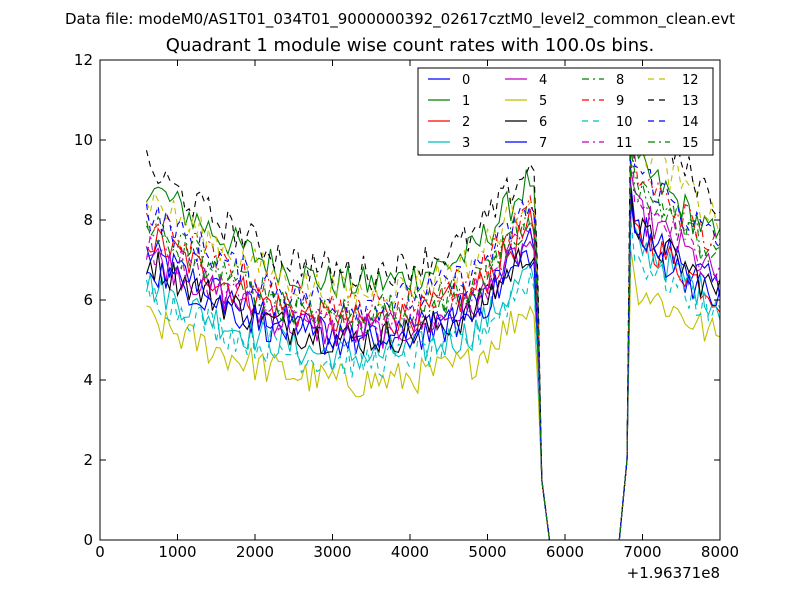  What do you see at coordinates (466, 101) in the screenshot?
I see `legend-label-1: 1` at bounding box center [466, 101].